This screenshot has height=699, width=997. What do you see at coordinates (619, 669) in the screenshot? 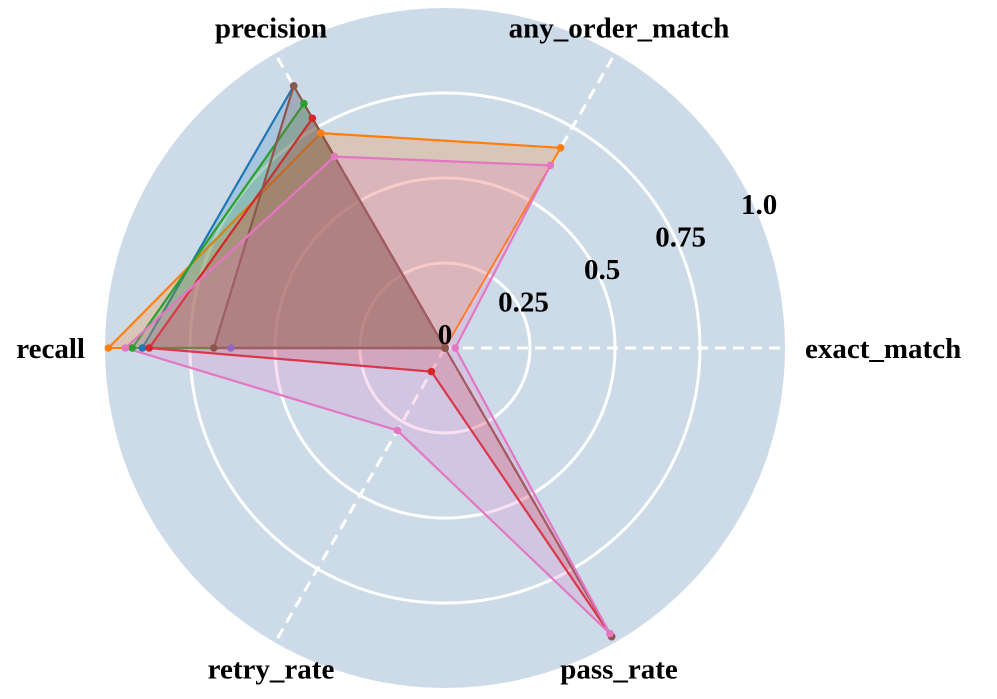
I see `axis-label-pass-rate: pass_rate` at bounding box center [619, 669].